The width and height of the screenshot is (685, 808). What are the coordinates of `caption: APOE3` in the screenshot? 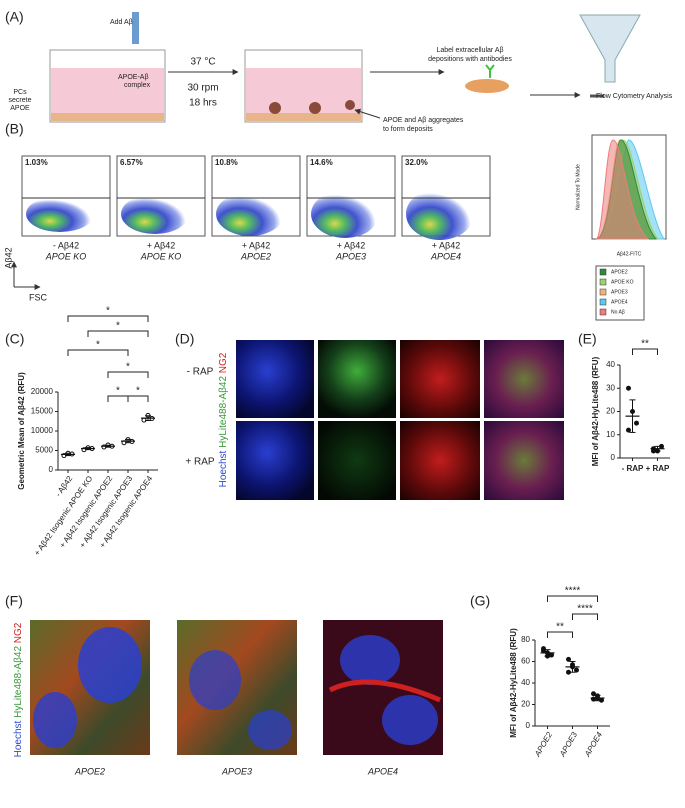 It's located at (236, 771).